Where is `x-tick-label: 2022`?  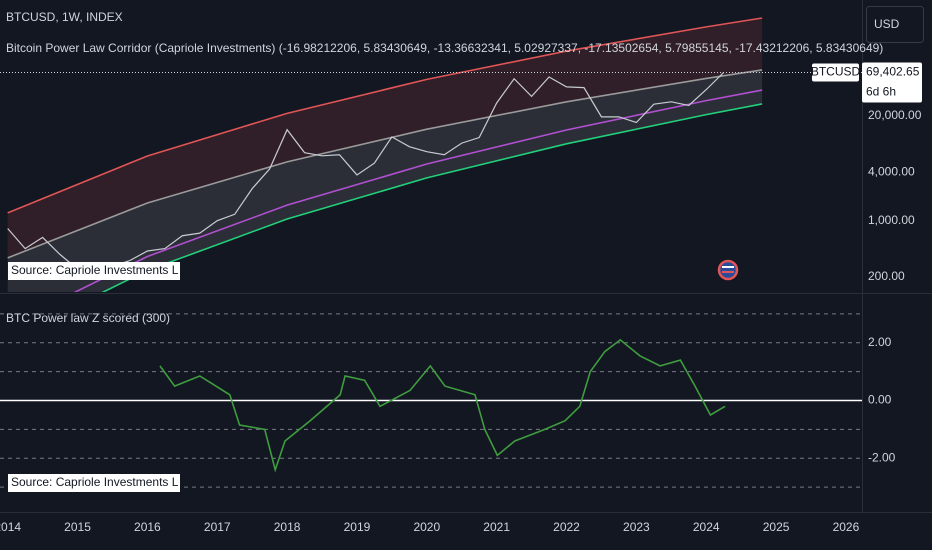 x-tick-label: 2022 is located at coordinates (566, 527).